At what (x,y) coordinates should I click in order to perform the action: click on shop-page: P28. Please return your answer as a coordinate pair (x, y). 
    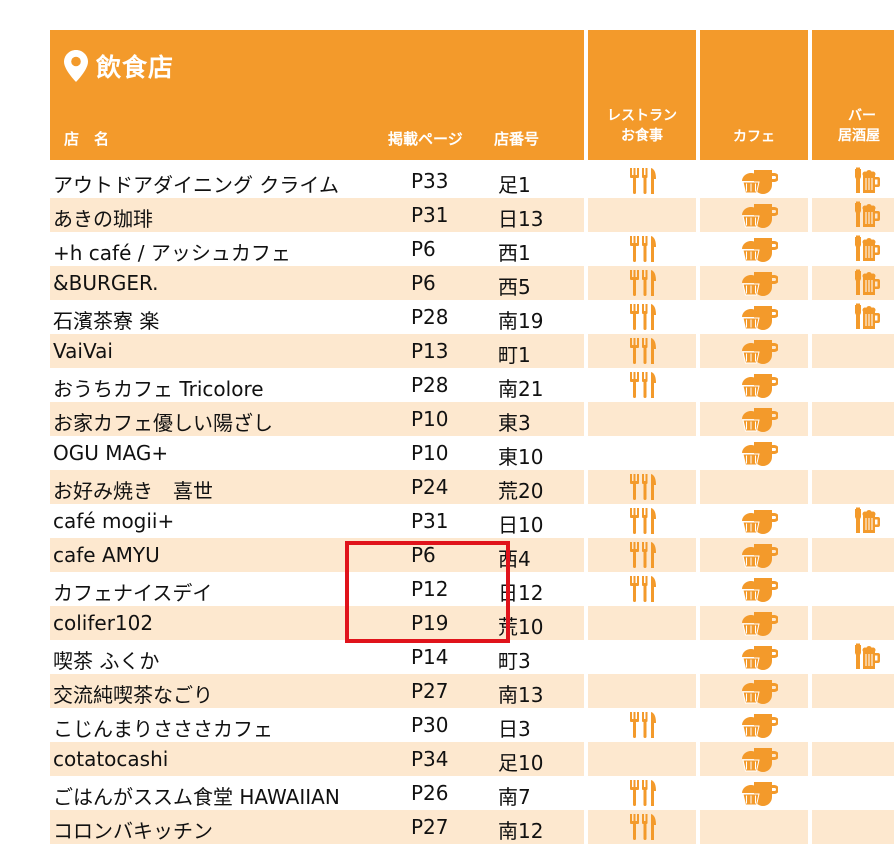
    Looking at the image, I should click on (430, 385).